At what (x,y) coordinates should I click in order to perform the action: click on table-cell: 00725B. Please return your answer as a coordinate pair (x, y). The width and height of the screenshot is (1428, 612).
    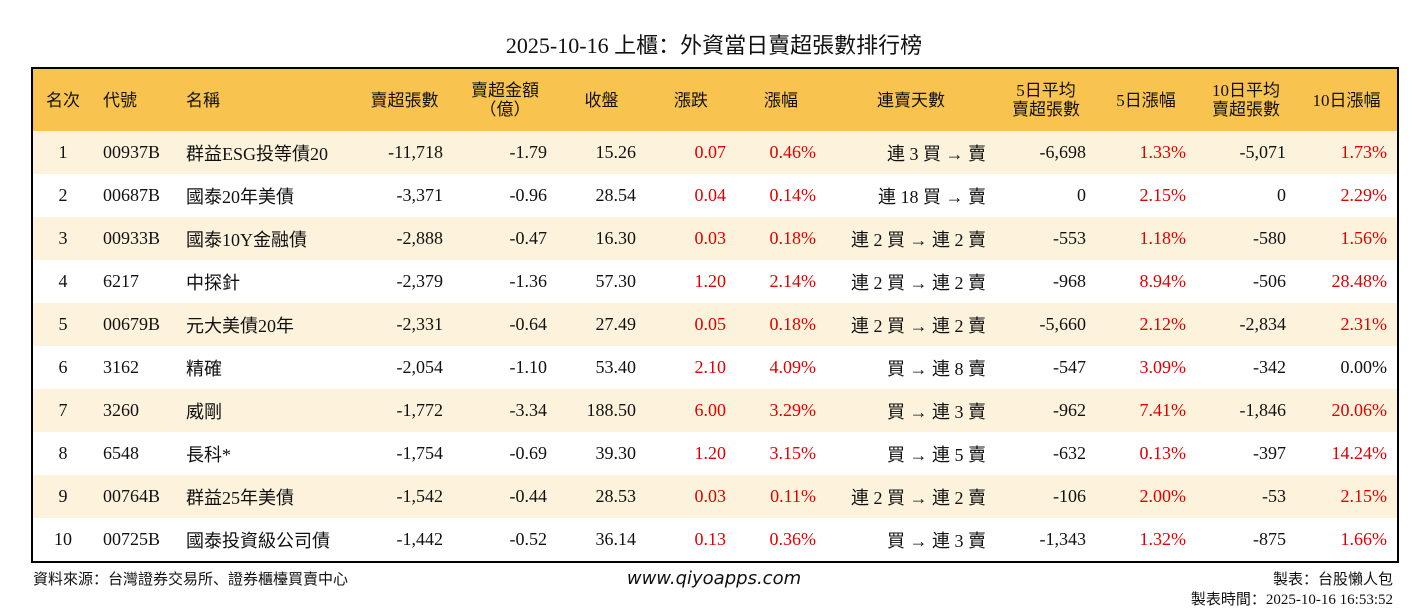
    Looking at the image, I should click on (132, 539).